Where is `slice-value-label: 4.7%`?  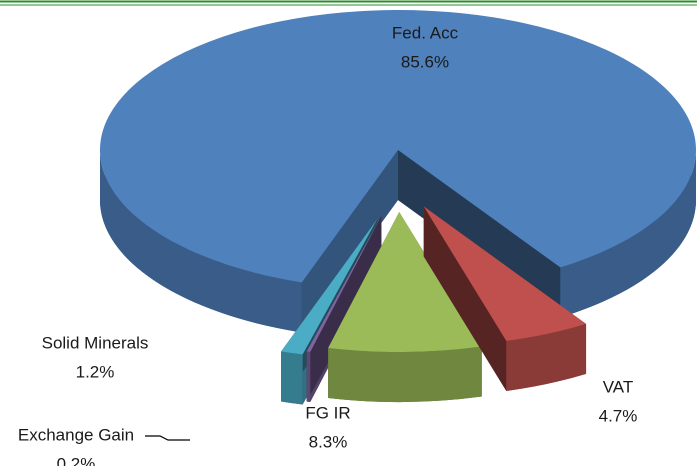
slice-value-label: 4.7% is located at coordinates (618, 415).